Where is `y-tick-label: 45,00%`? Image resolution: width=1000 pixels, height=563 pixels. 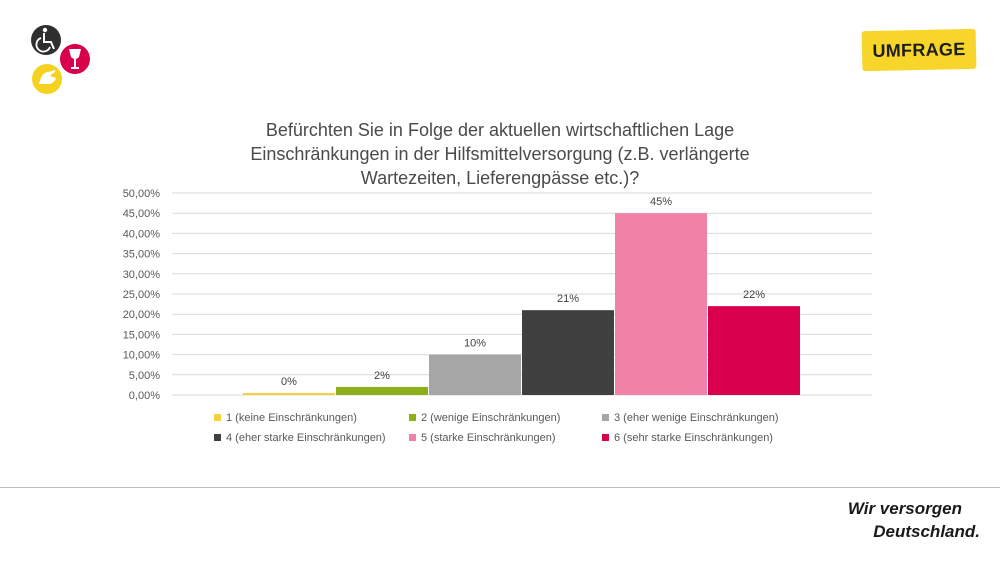 y-tick-label: 45,00% is located at coordinates (142, 214).